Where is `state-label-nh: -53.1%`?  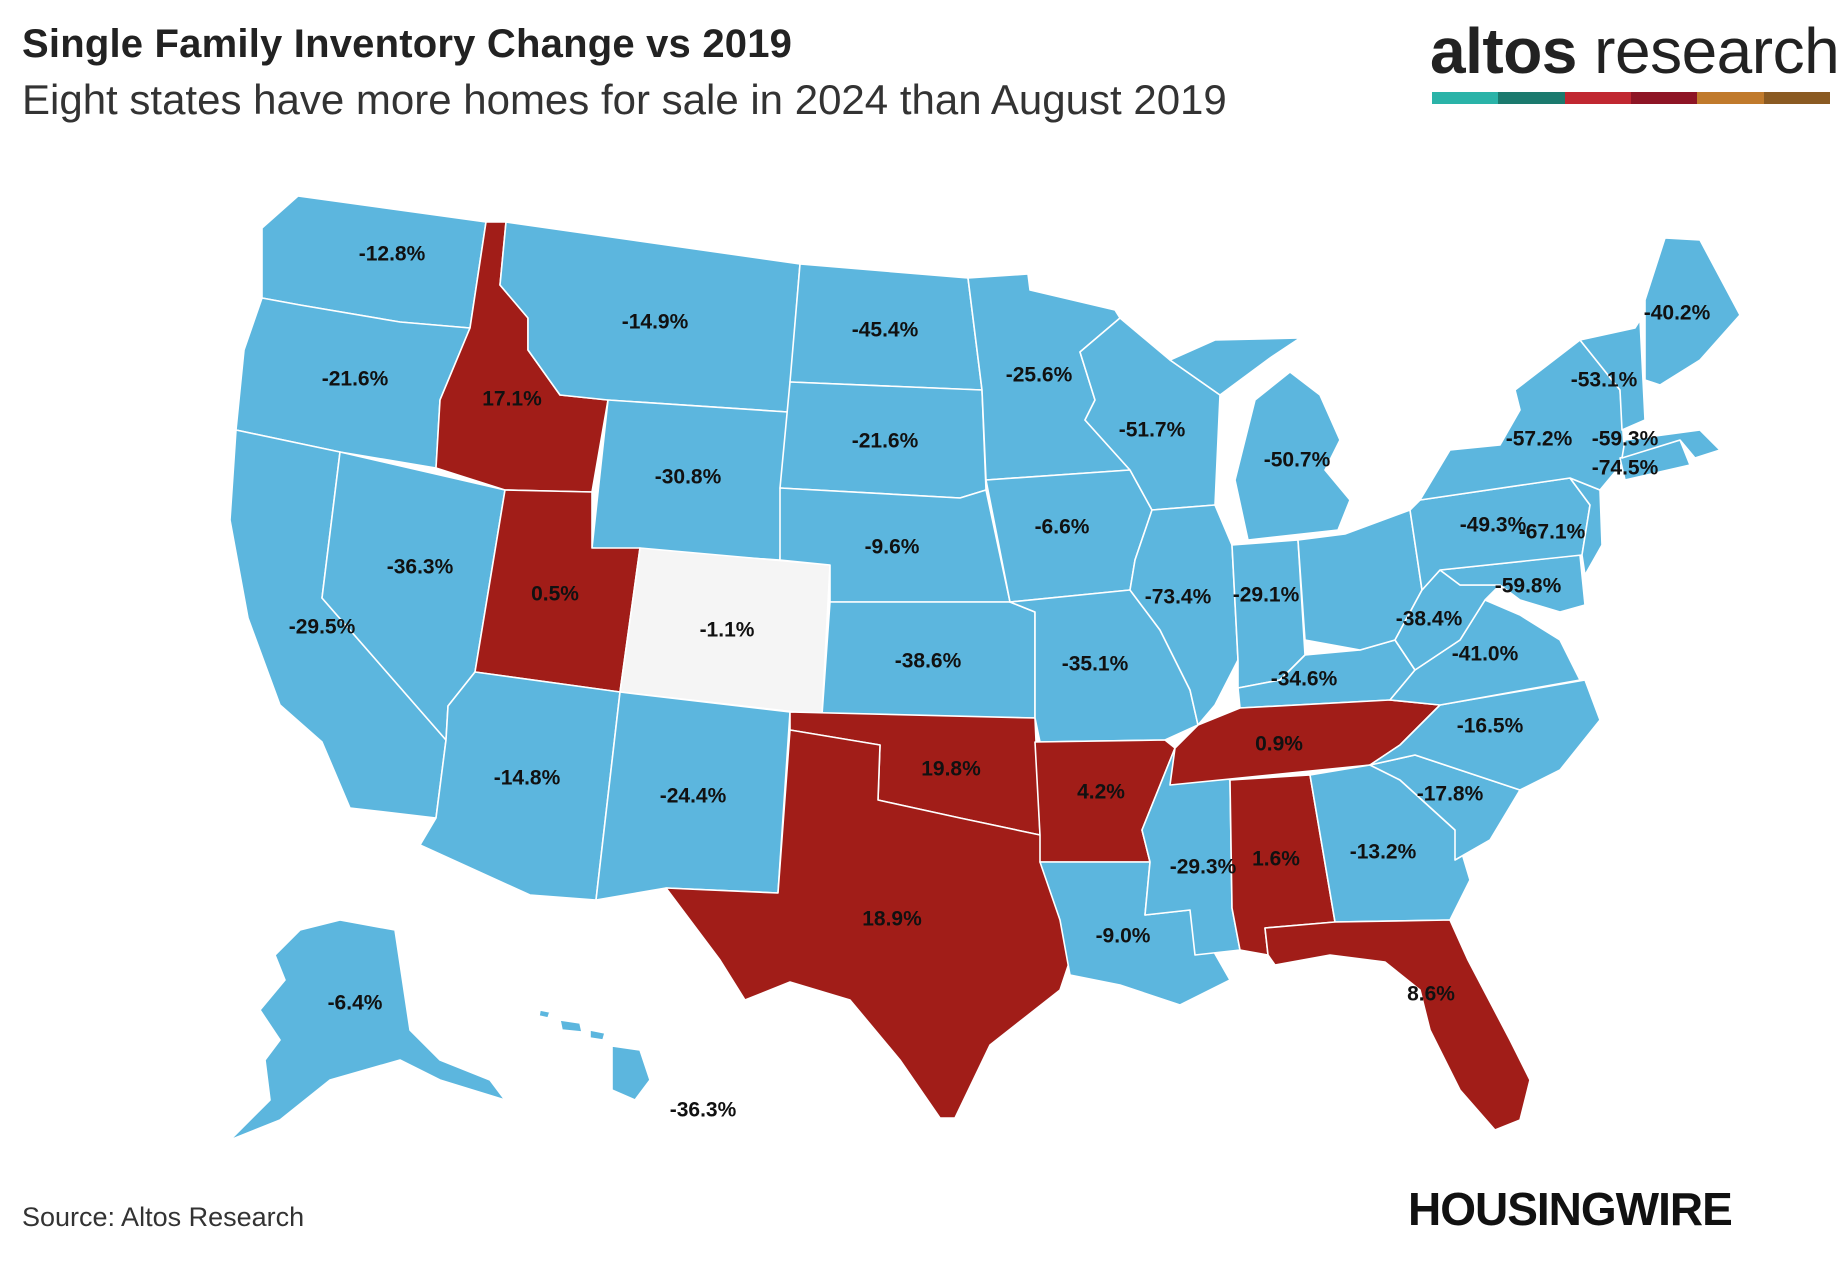 state-label-nh: -53.1% is located at coordinates (1604, 380).